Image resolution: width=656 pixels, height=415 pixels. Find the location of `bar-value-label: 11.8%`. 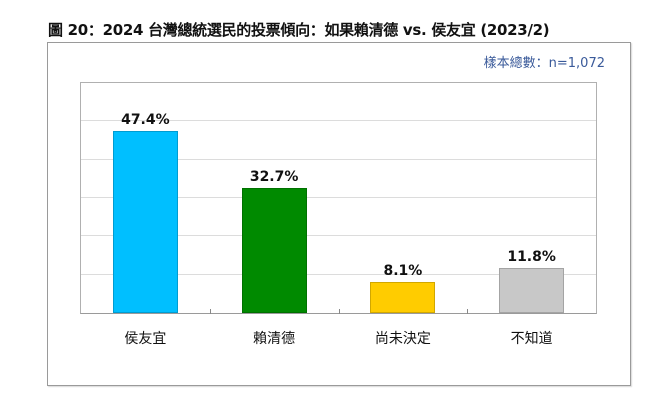

bar-value-label: 11.8% is located at coordinates (531, 256).